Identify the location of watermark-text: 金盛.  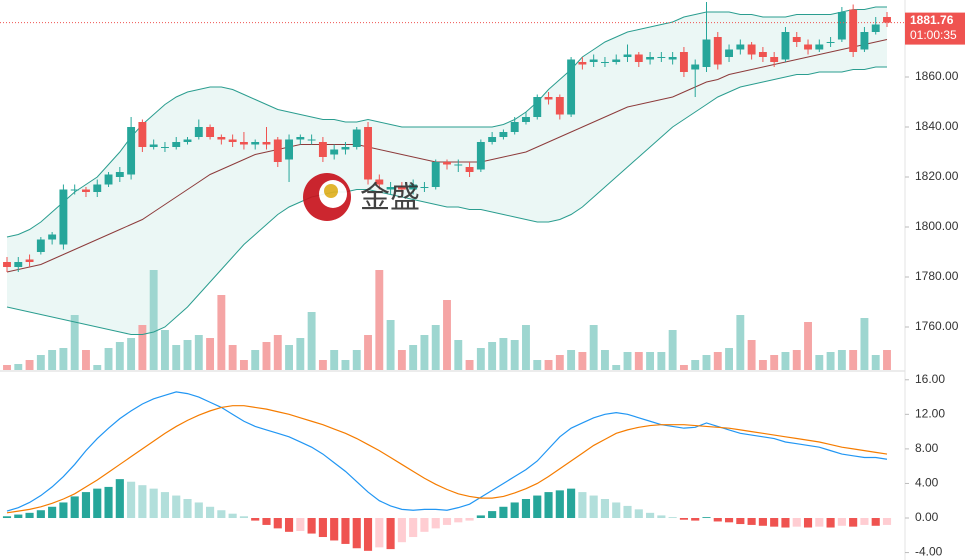
(390, 198).